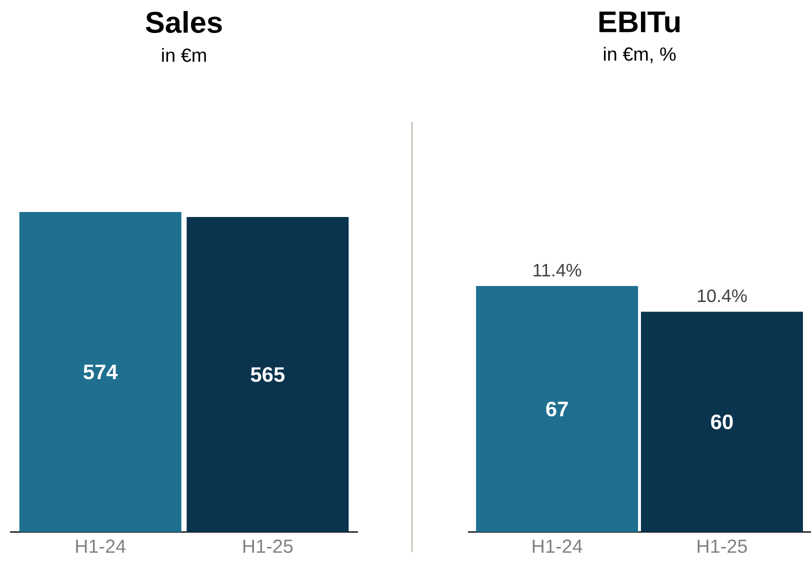 The width and height of the screenshot is (811, 569). I want to click on data-label: 574, so click(101, 372).